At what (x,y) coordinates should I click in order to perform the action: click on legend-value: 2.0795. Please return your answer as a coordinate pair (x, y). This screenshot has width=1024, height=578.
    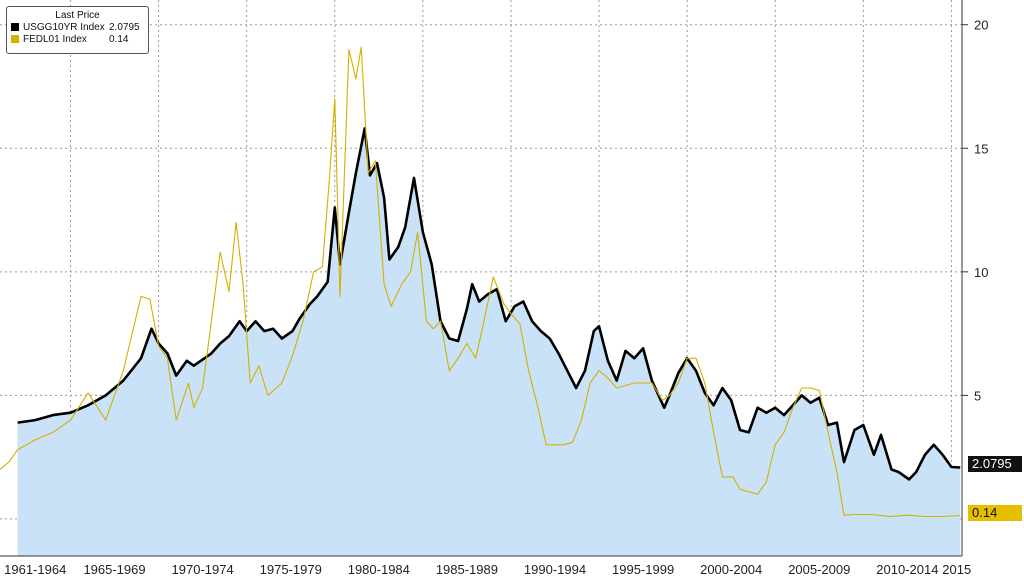
    Looking at the image, I should click on (124, 27).